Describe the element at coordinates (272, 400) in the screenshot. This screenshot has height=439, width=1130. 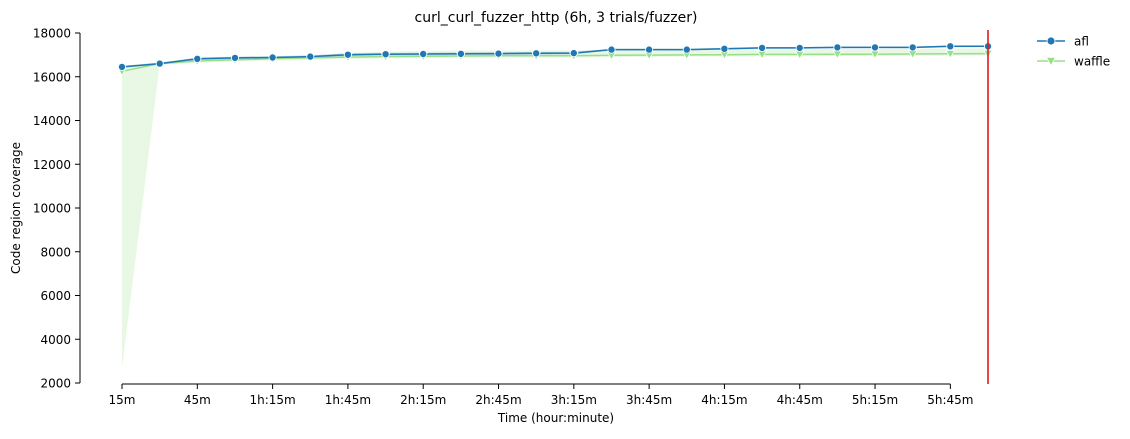
I see `x-tick-label: 1h:15m` at that location.